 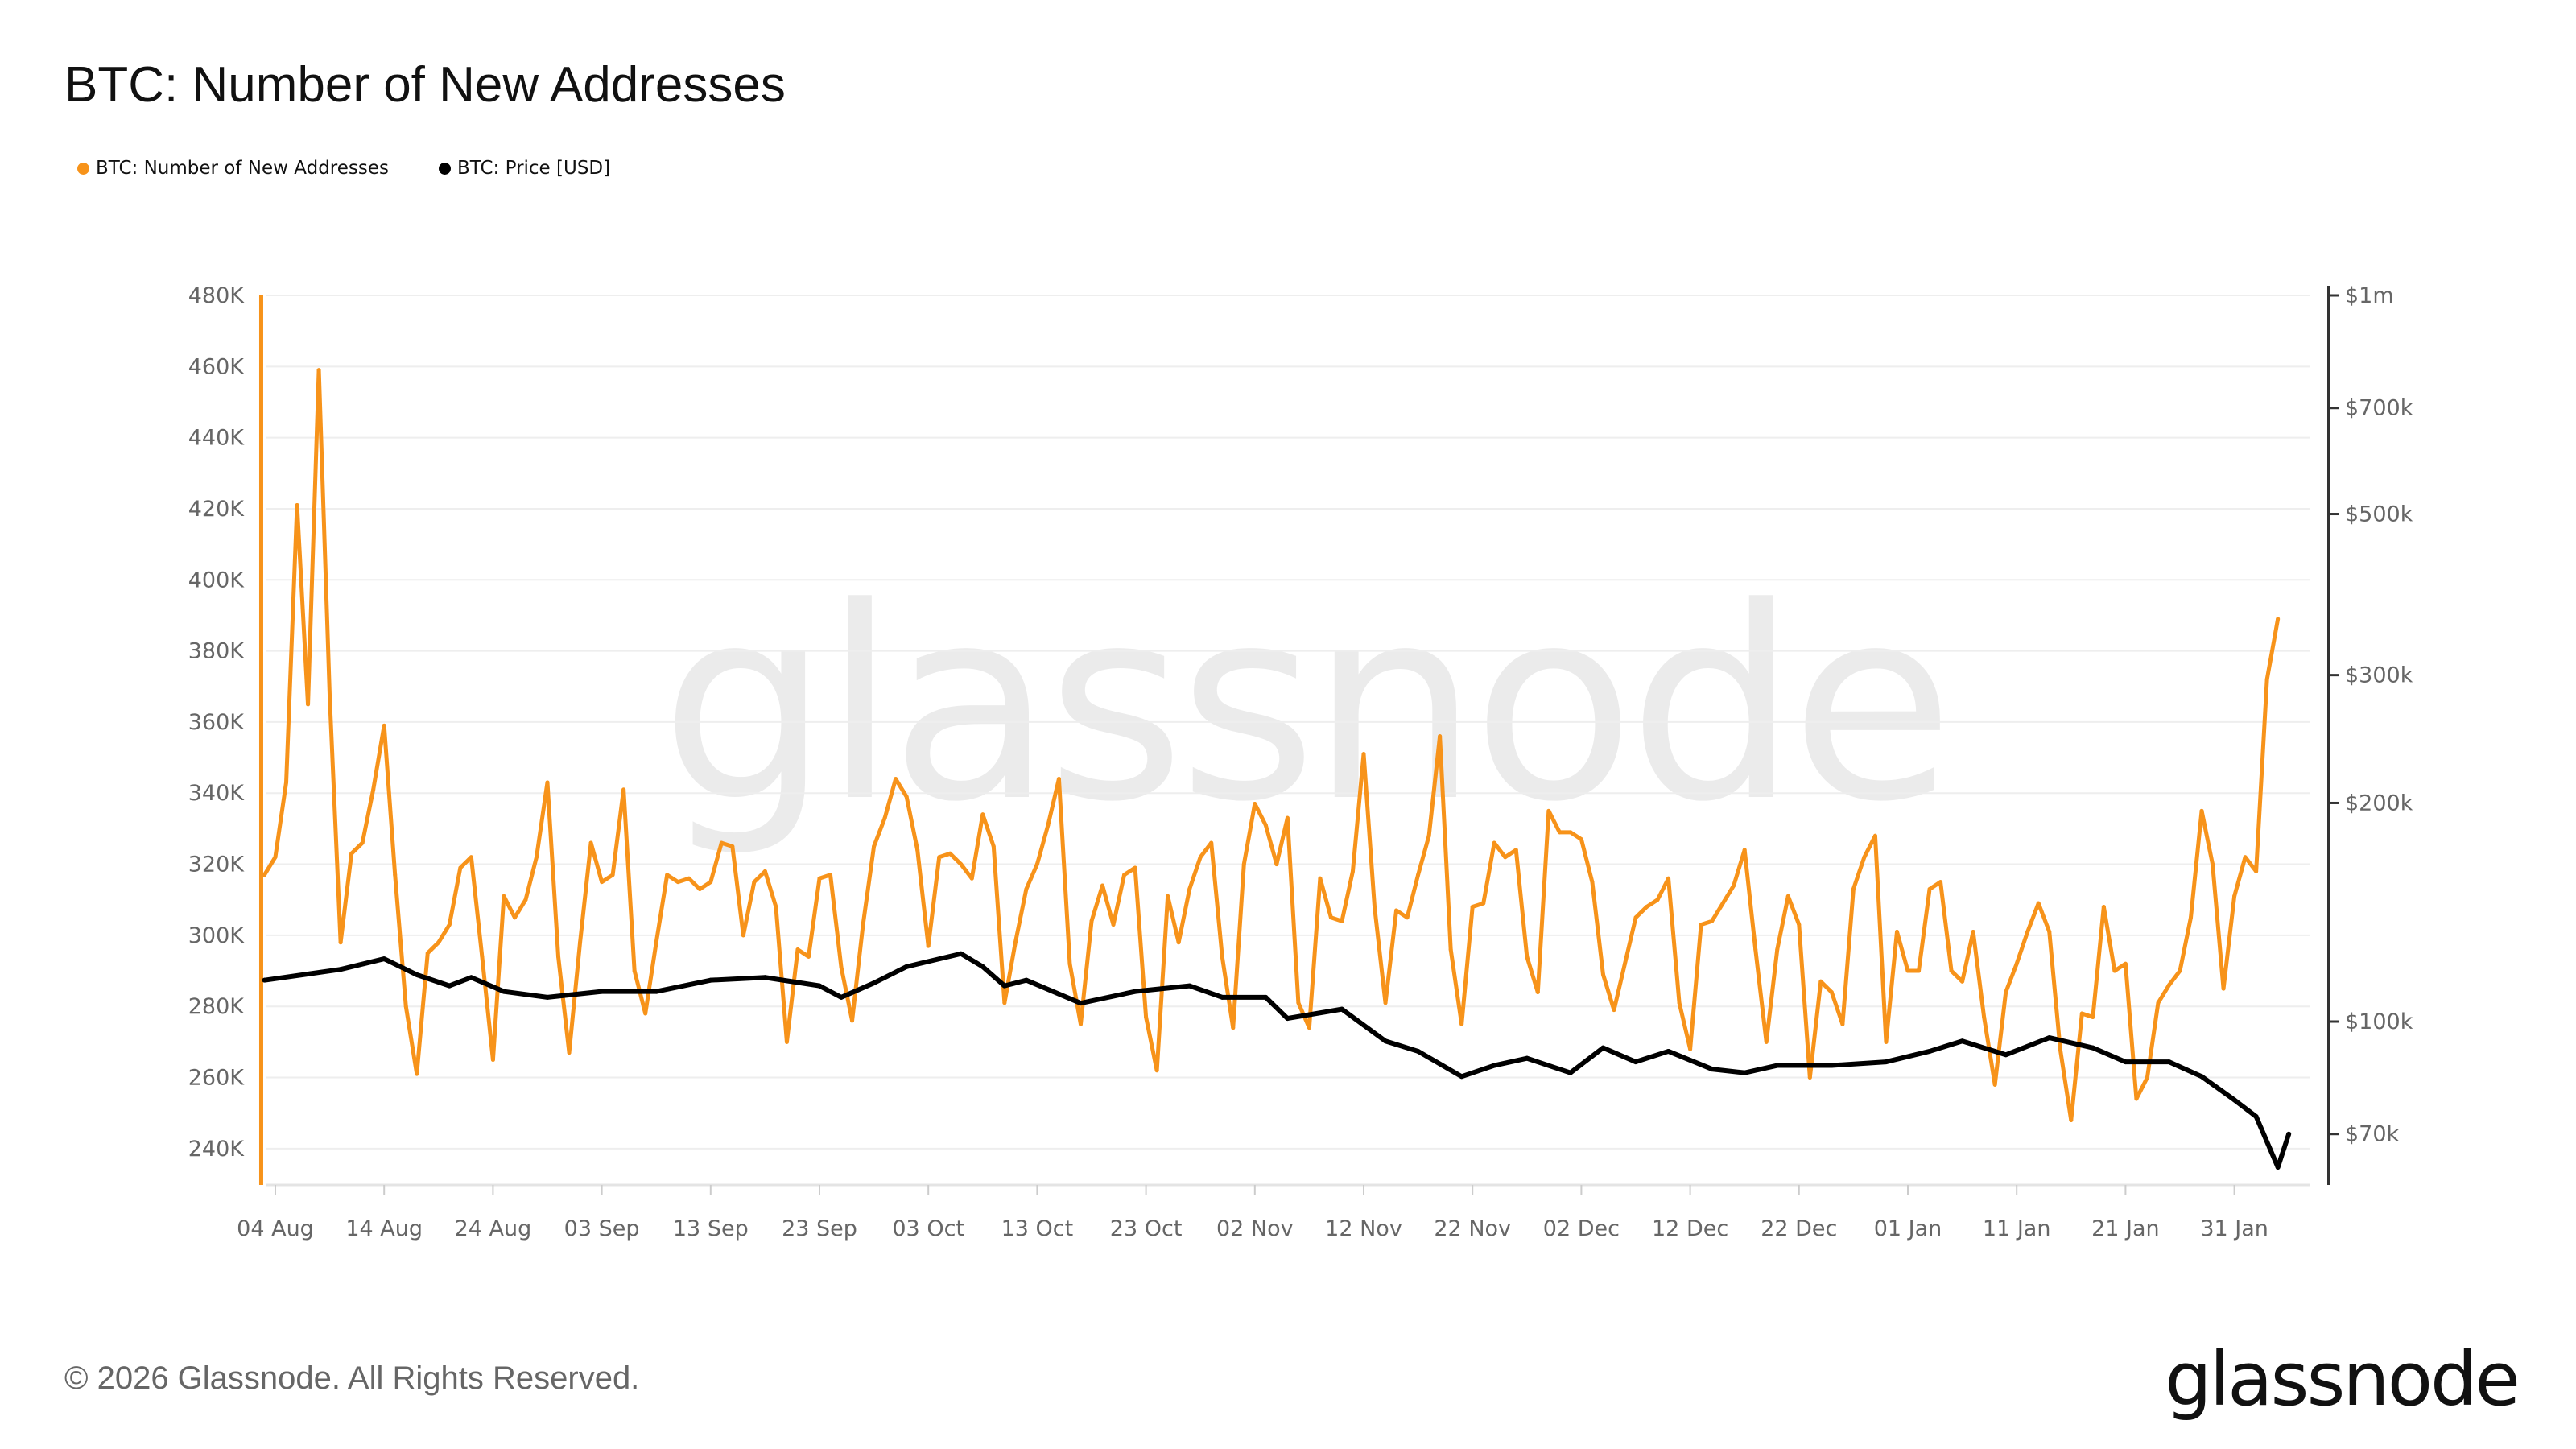 I want to click on legend-label: BTC: Number of New Addresses, so click(x=242, y=168).